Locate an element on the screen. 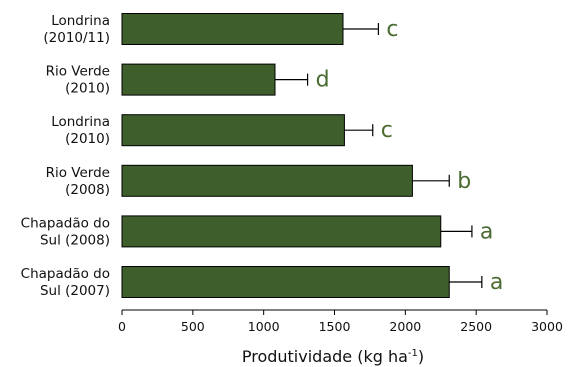  x-axis: 0 500 1000 1500 2000 2500 3000 is located at coordinates (340, 321).